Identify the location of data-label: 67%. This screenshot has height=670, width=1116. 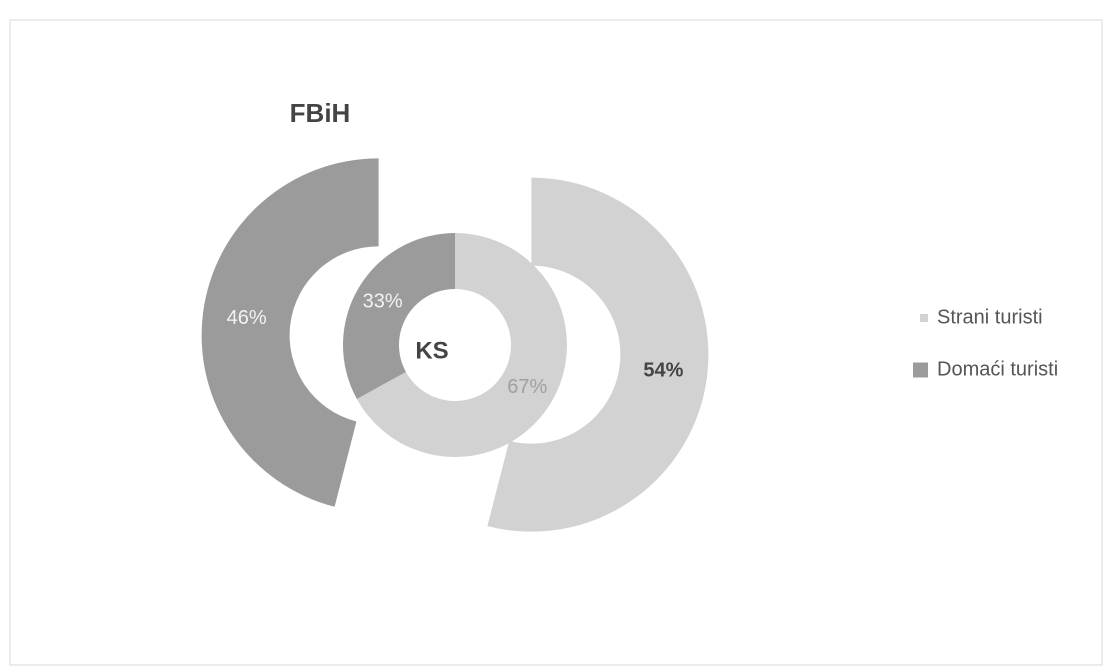
(527, 387).